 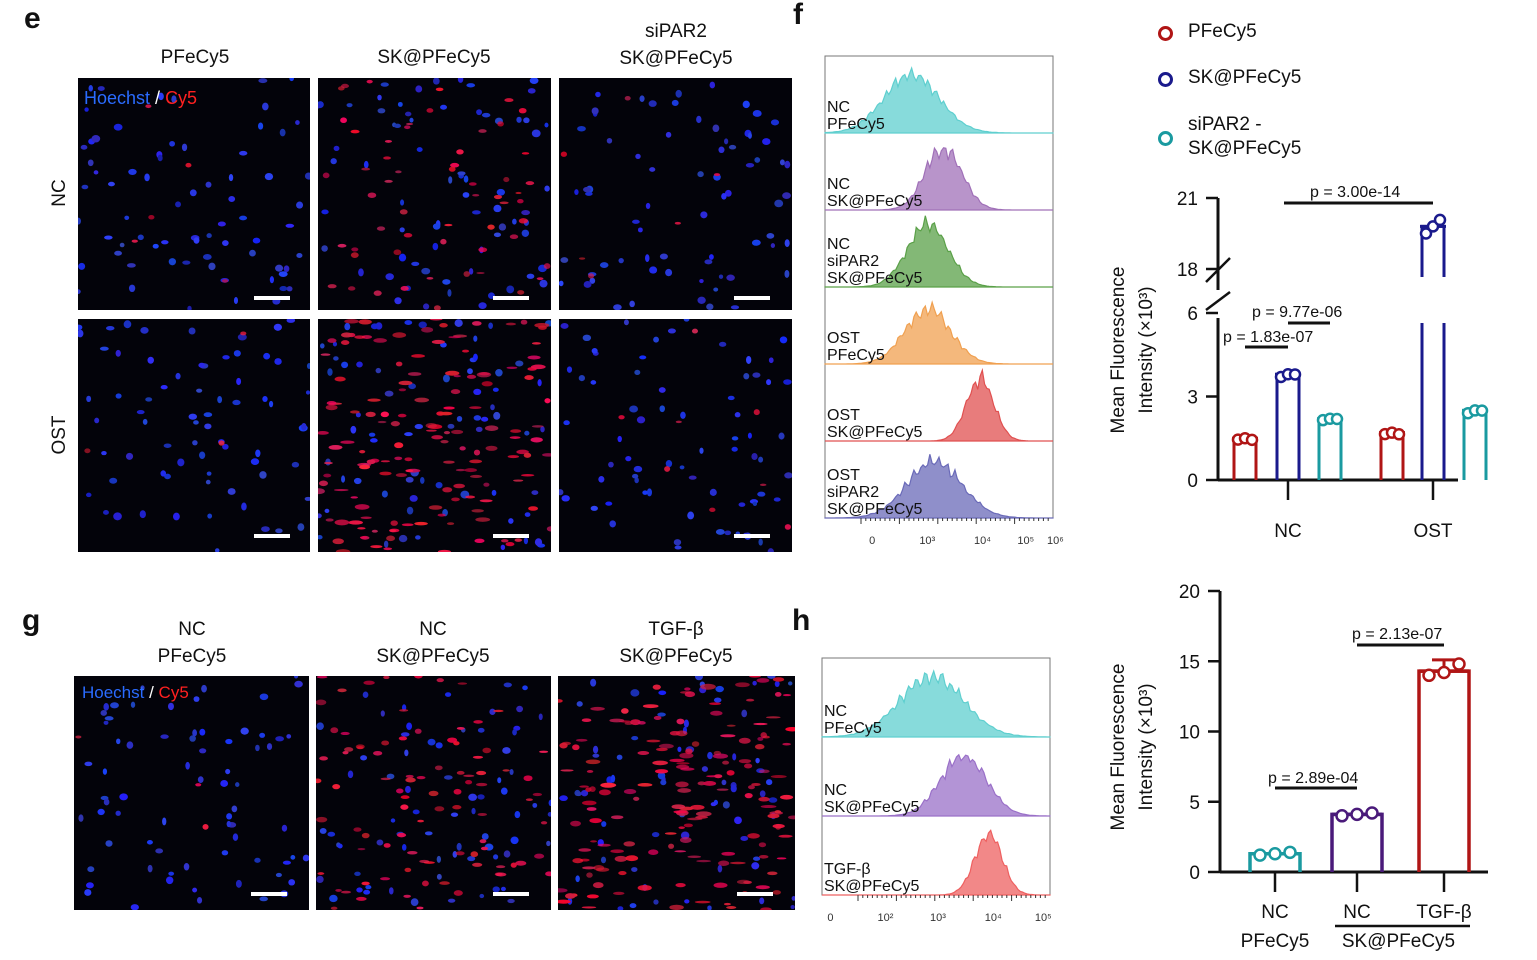 I want to click on micrograph-canvas, so click(x=433, y=793).